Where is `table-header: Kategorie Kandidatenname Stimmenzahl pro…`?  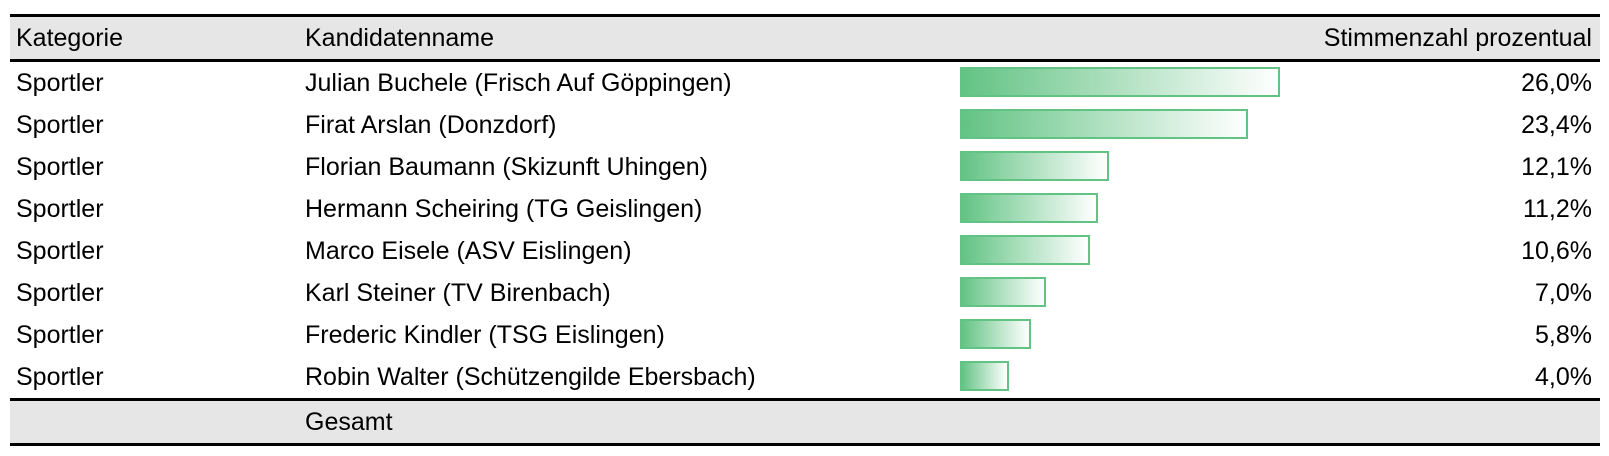 table-header: Kategorie Kandidatenname Stimmenzahl pro… is located at coordinates (805, 38).